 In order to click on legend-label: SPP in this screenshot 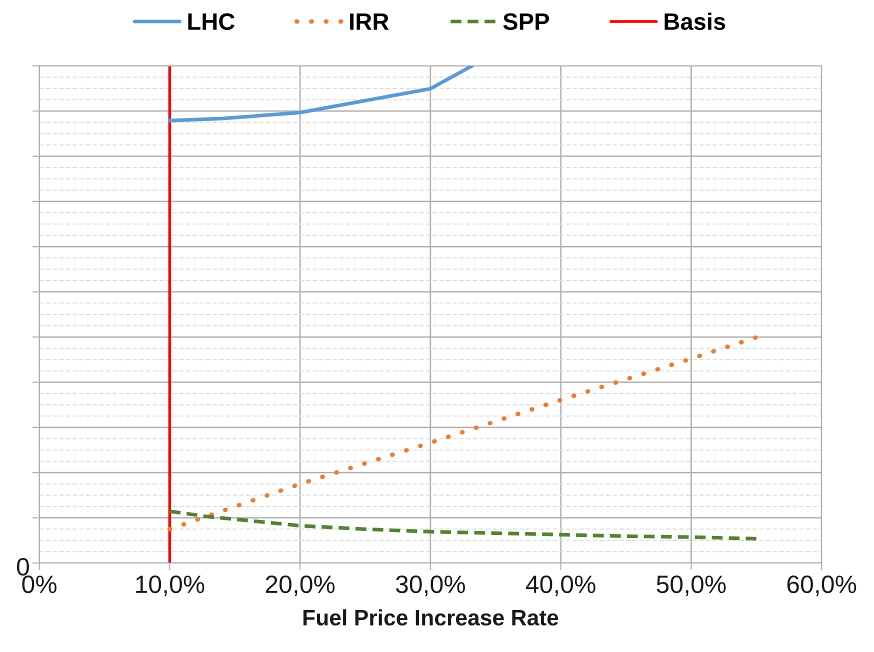, I will do `click(526, 21)`.